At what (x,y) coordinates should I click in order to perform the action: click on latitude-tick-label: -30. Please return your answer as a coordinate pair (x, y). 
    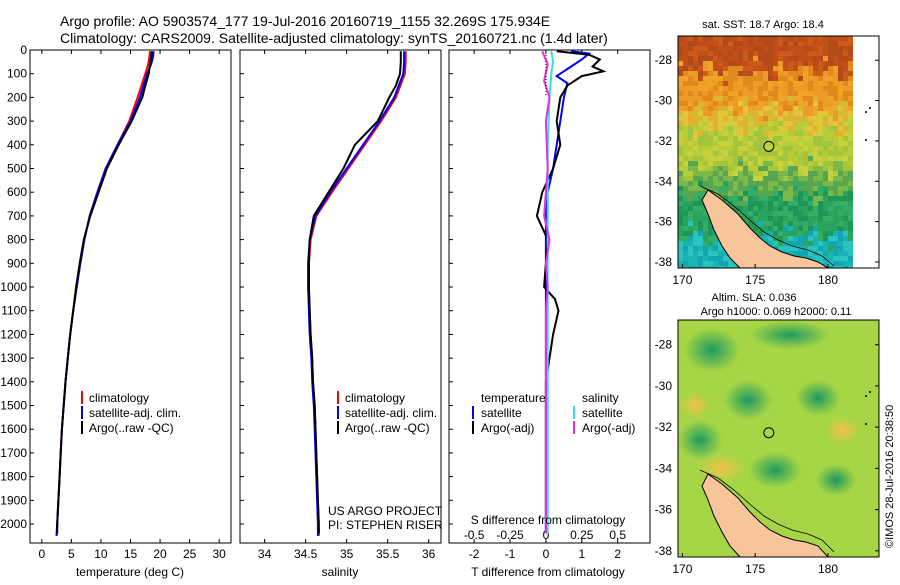
    Looking at the image, I should click on (664, 386).